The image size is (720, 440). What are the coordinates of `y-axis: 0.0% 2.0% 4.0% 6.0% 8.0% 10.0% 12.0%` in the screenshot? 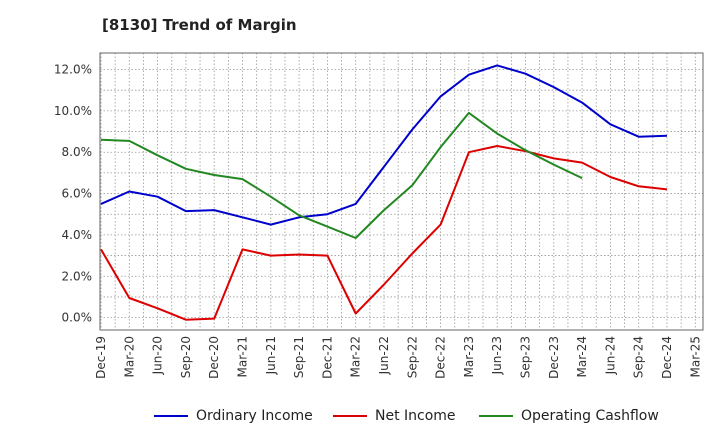 It's located at (73, 194).